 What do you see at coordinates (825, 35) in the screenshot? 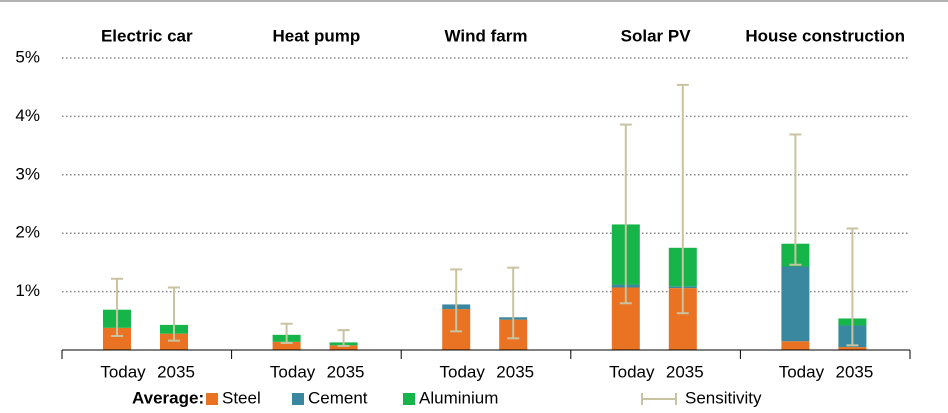
I see `group-title: House construction` at bounding box center [825, 35].